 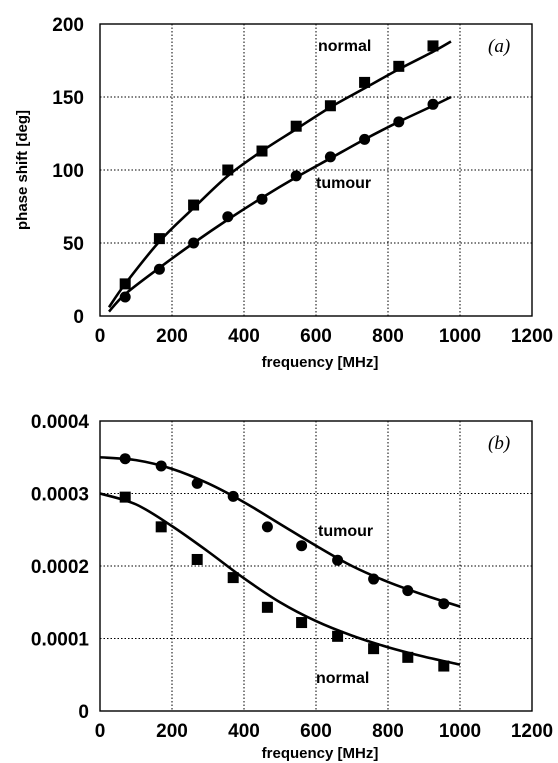 What do you see at coordinates (68, 171) in the screenshot?
I see `y-tick-label: 100` at bounding box center [68, 171].